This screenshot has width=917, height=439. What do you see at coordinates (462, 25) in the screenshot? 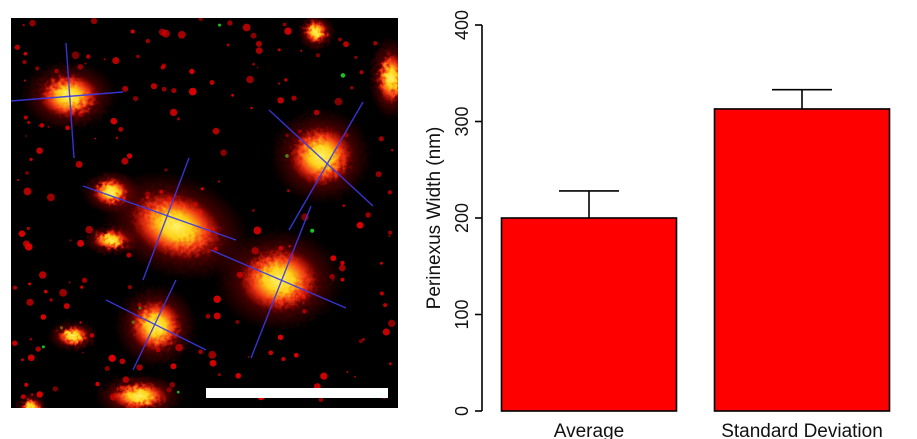
I see `y-tick-label: 400` at bounding box center [462, 25].